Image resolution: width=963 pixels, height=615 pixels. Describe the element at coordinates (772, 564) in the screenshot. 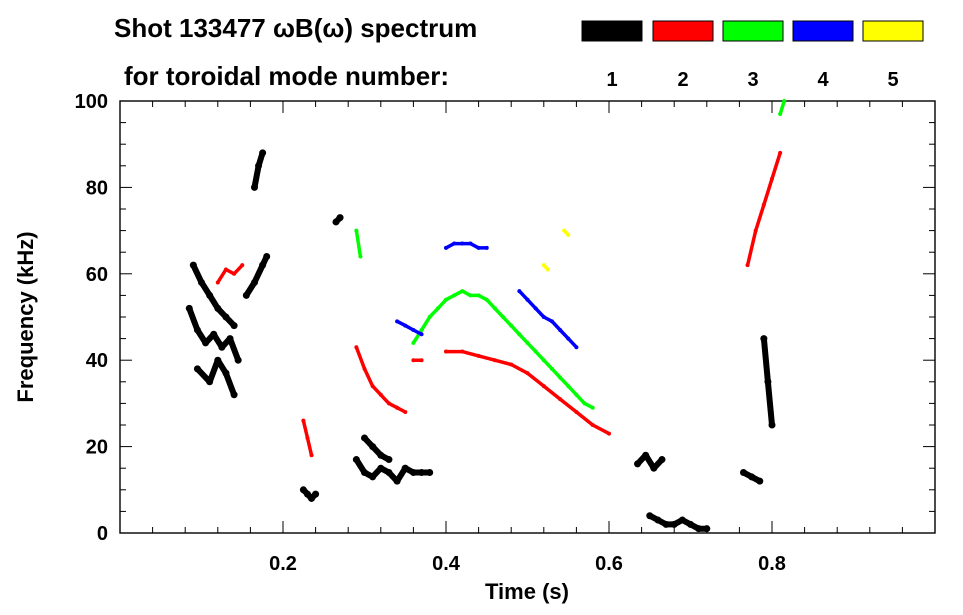

I see `x-tick-label: 0.8` at that location.